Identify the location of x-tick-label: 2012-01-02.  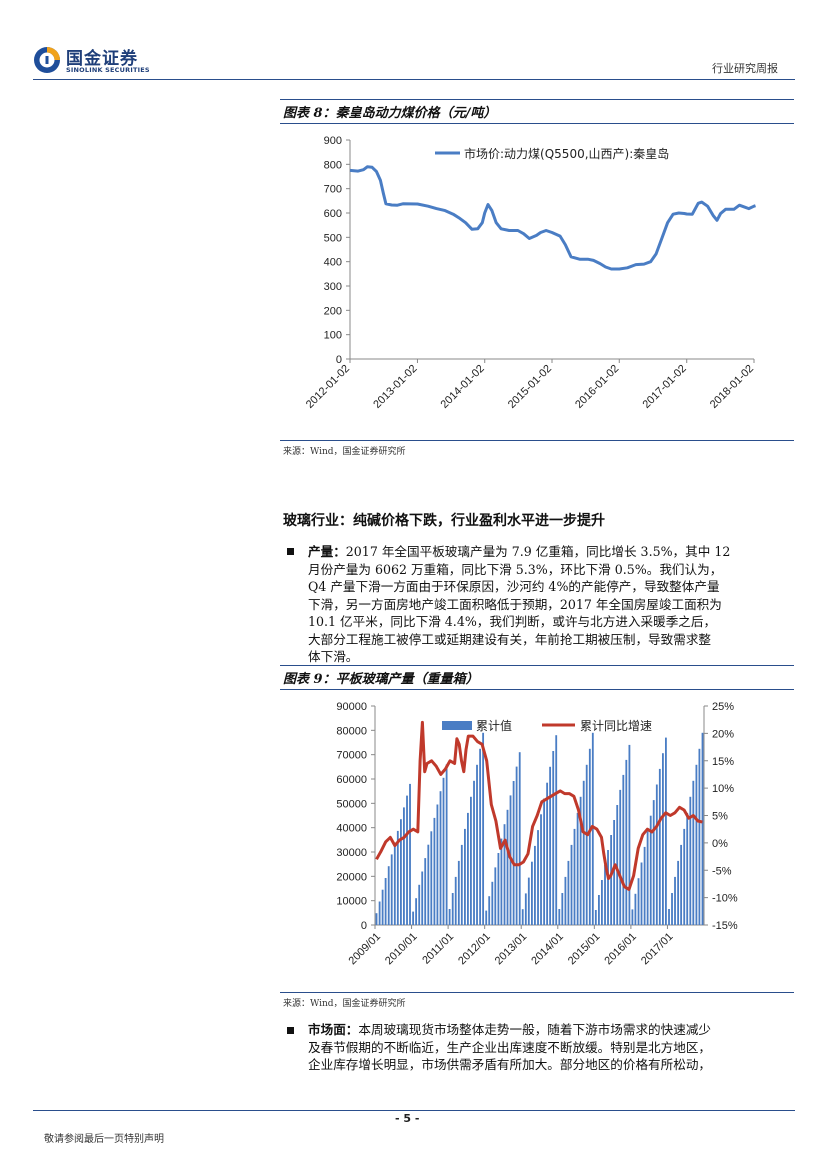
(328, 387).